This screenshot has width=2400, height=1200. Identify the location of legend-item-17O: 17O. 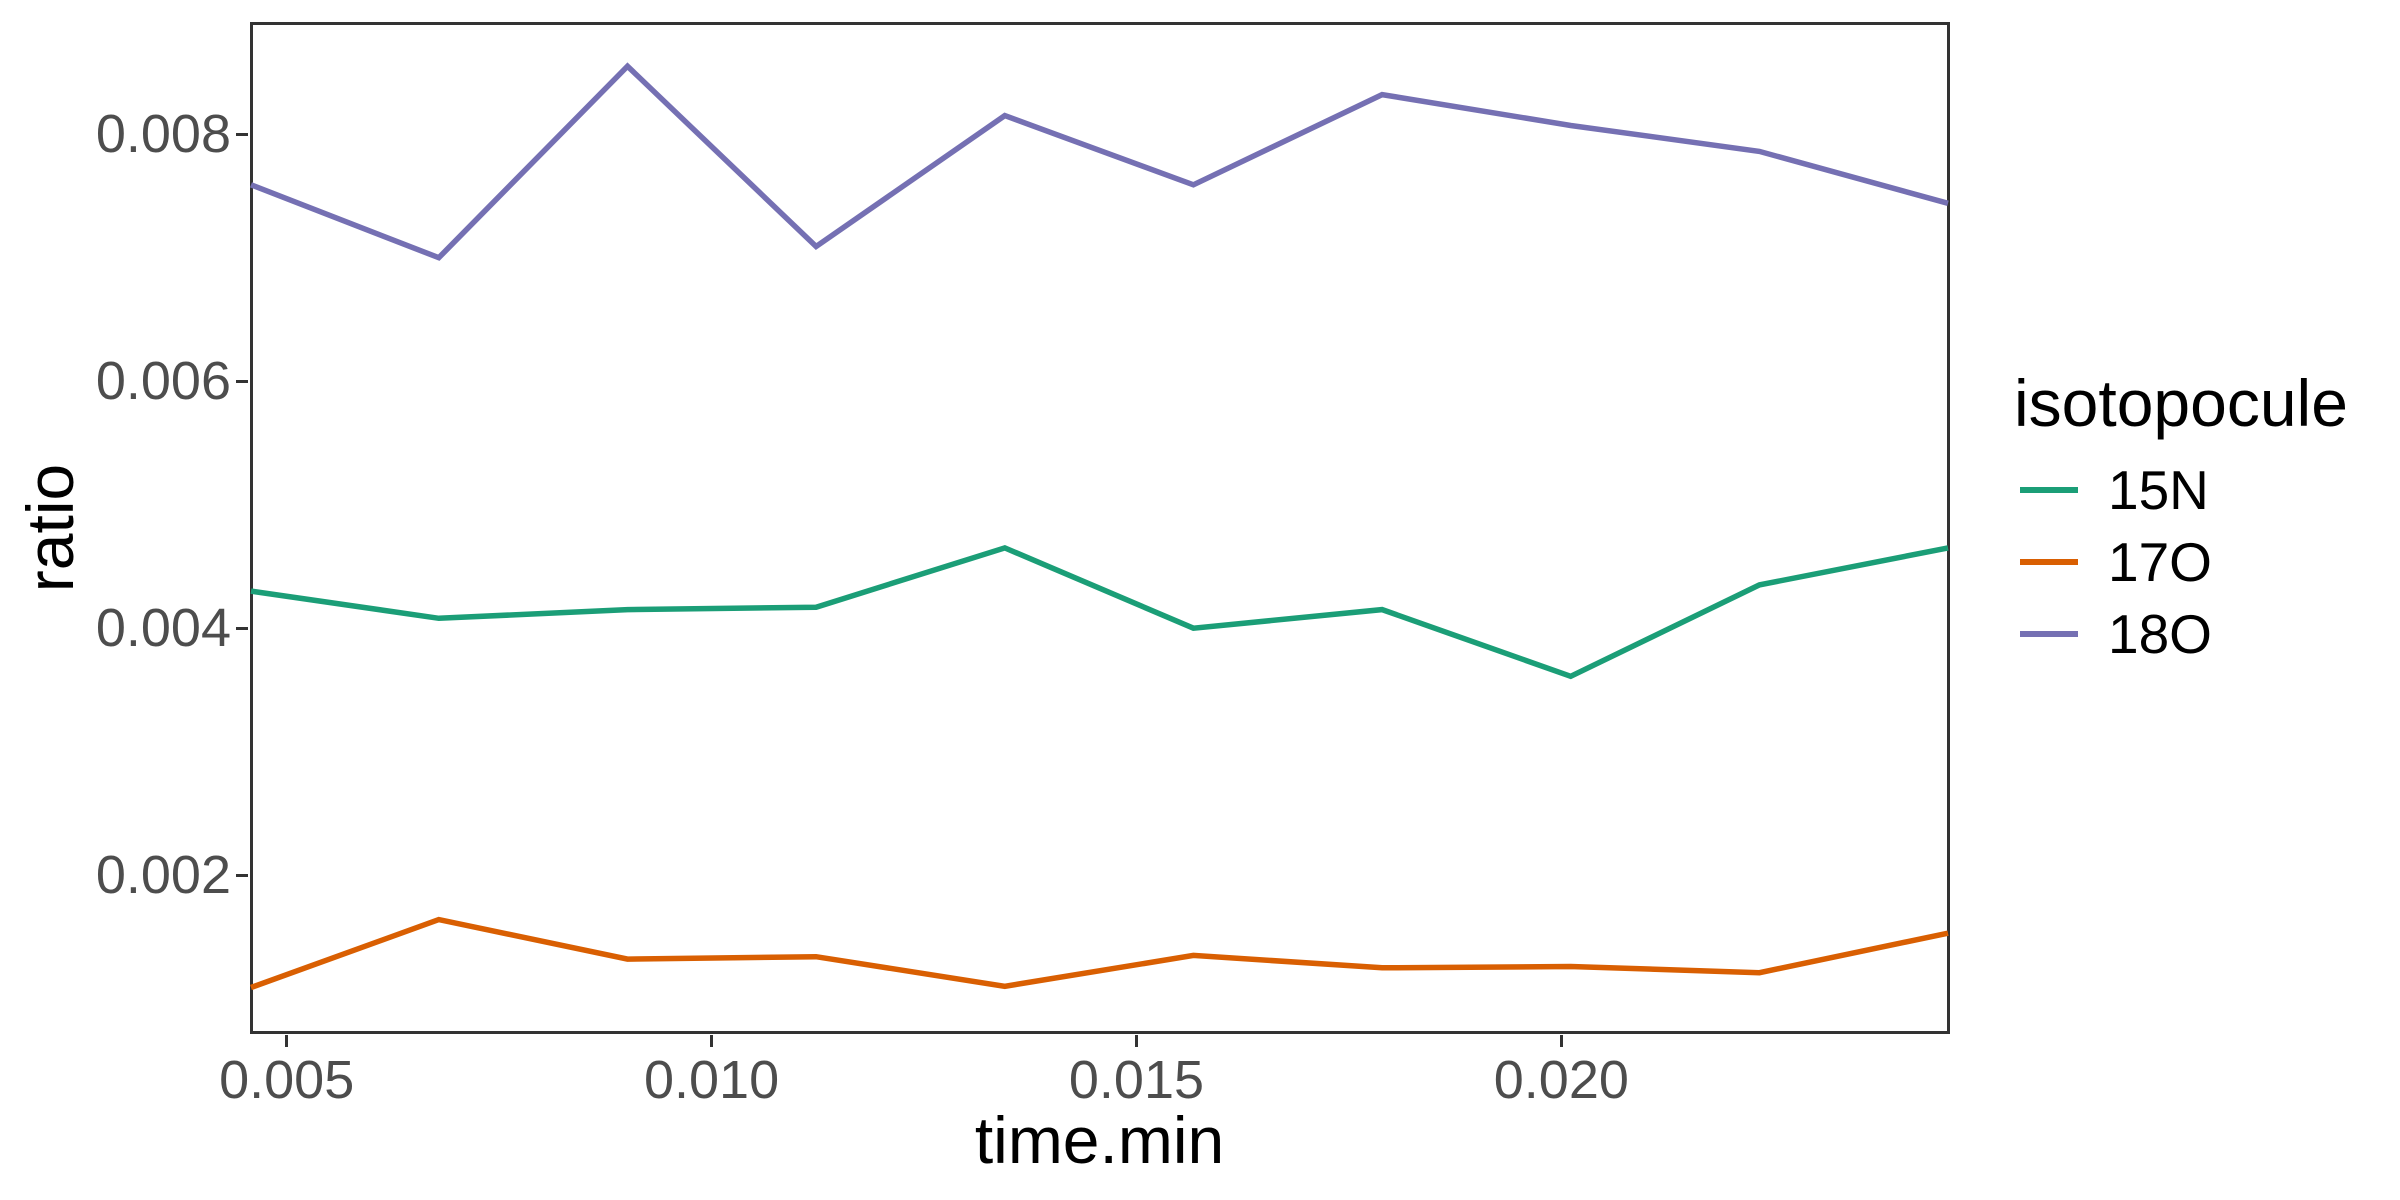
(2181, 562).